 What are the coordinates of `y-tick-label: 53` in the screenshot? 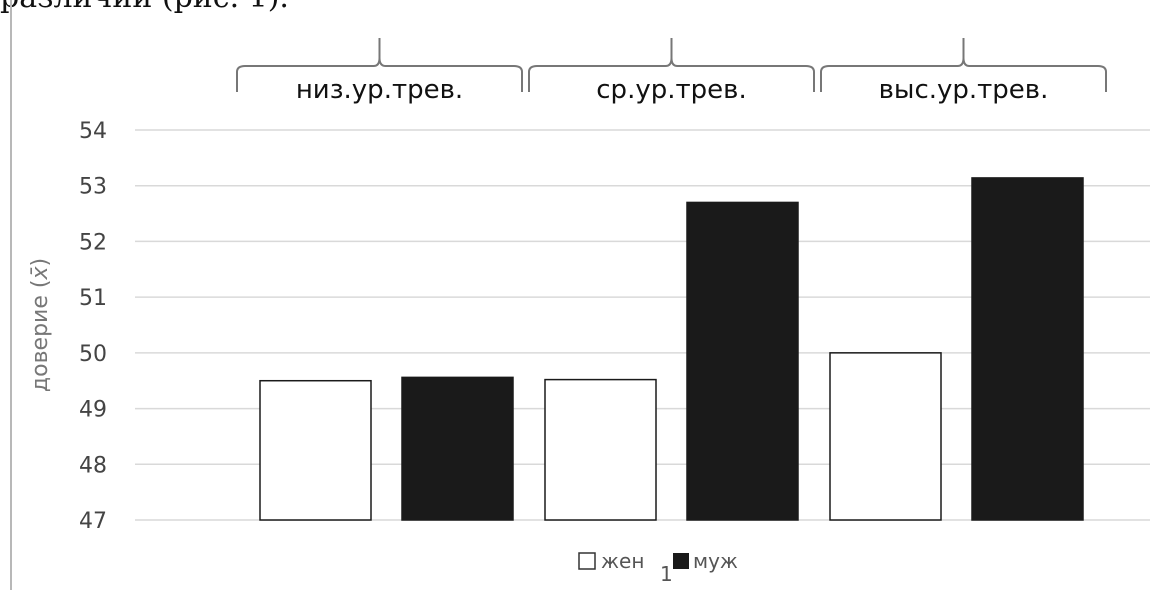 It's located at (93, 187).